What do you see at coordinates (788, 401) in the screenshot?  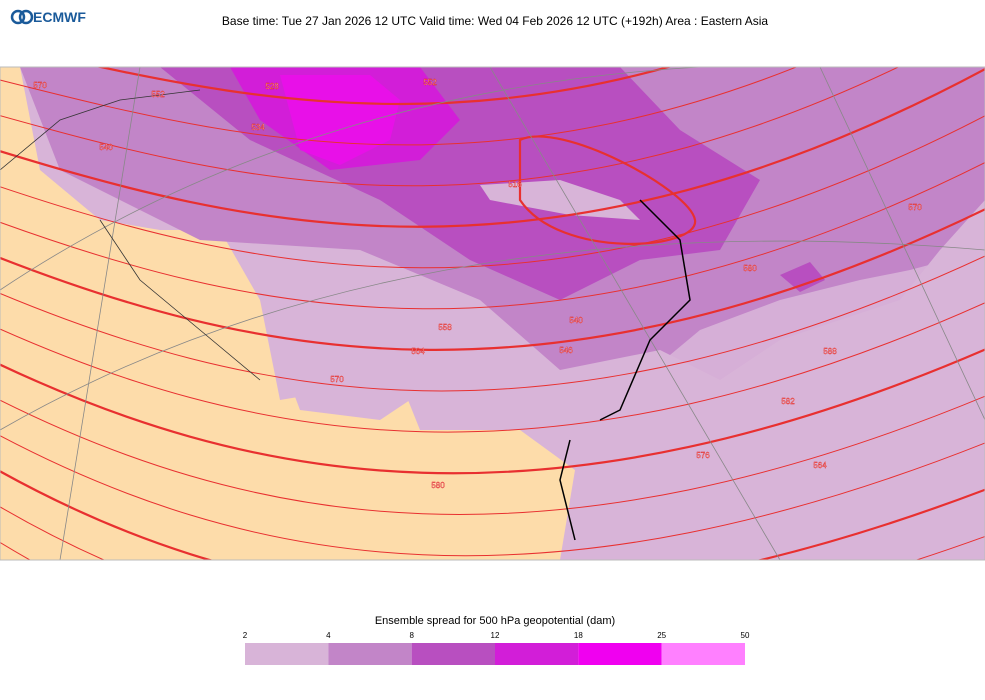 I see `contour-label: 582` at bounding box center [788, 401].